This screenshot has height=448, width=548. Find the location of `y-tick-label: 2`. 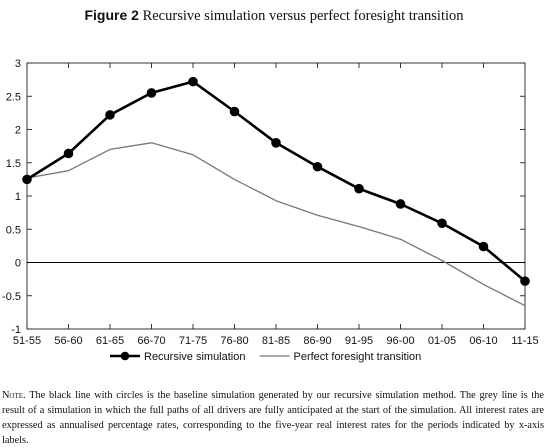

y-tick-label: 2 is located at coordinates (18, 131).